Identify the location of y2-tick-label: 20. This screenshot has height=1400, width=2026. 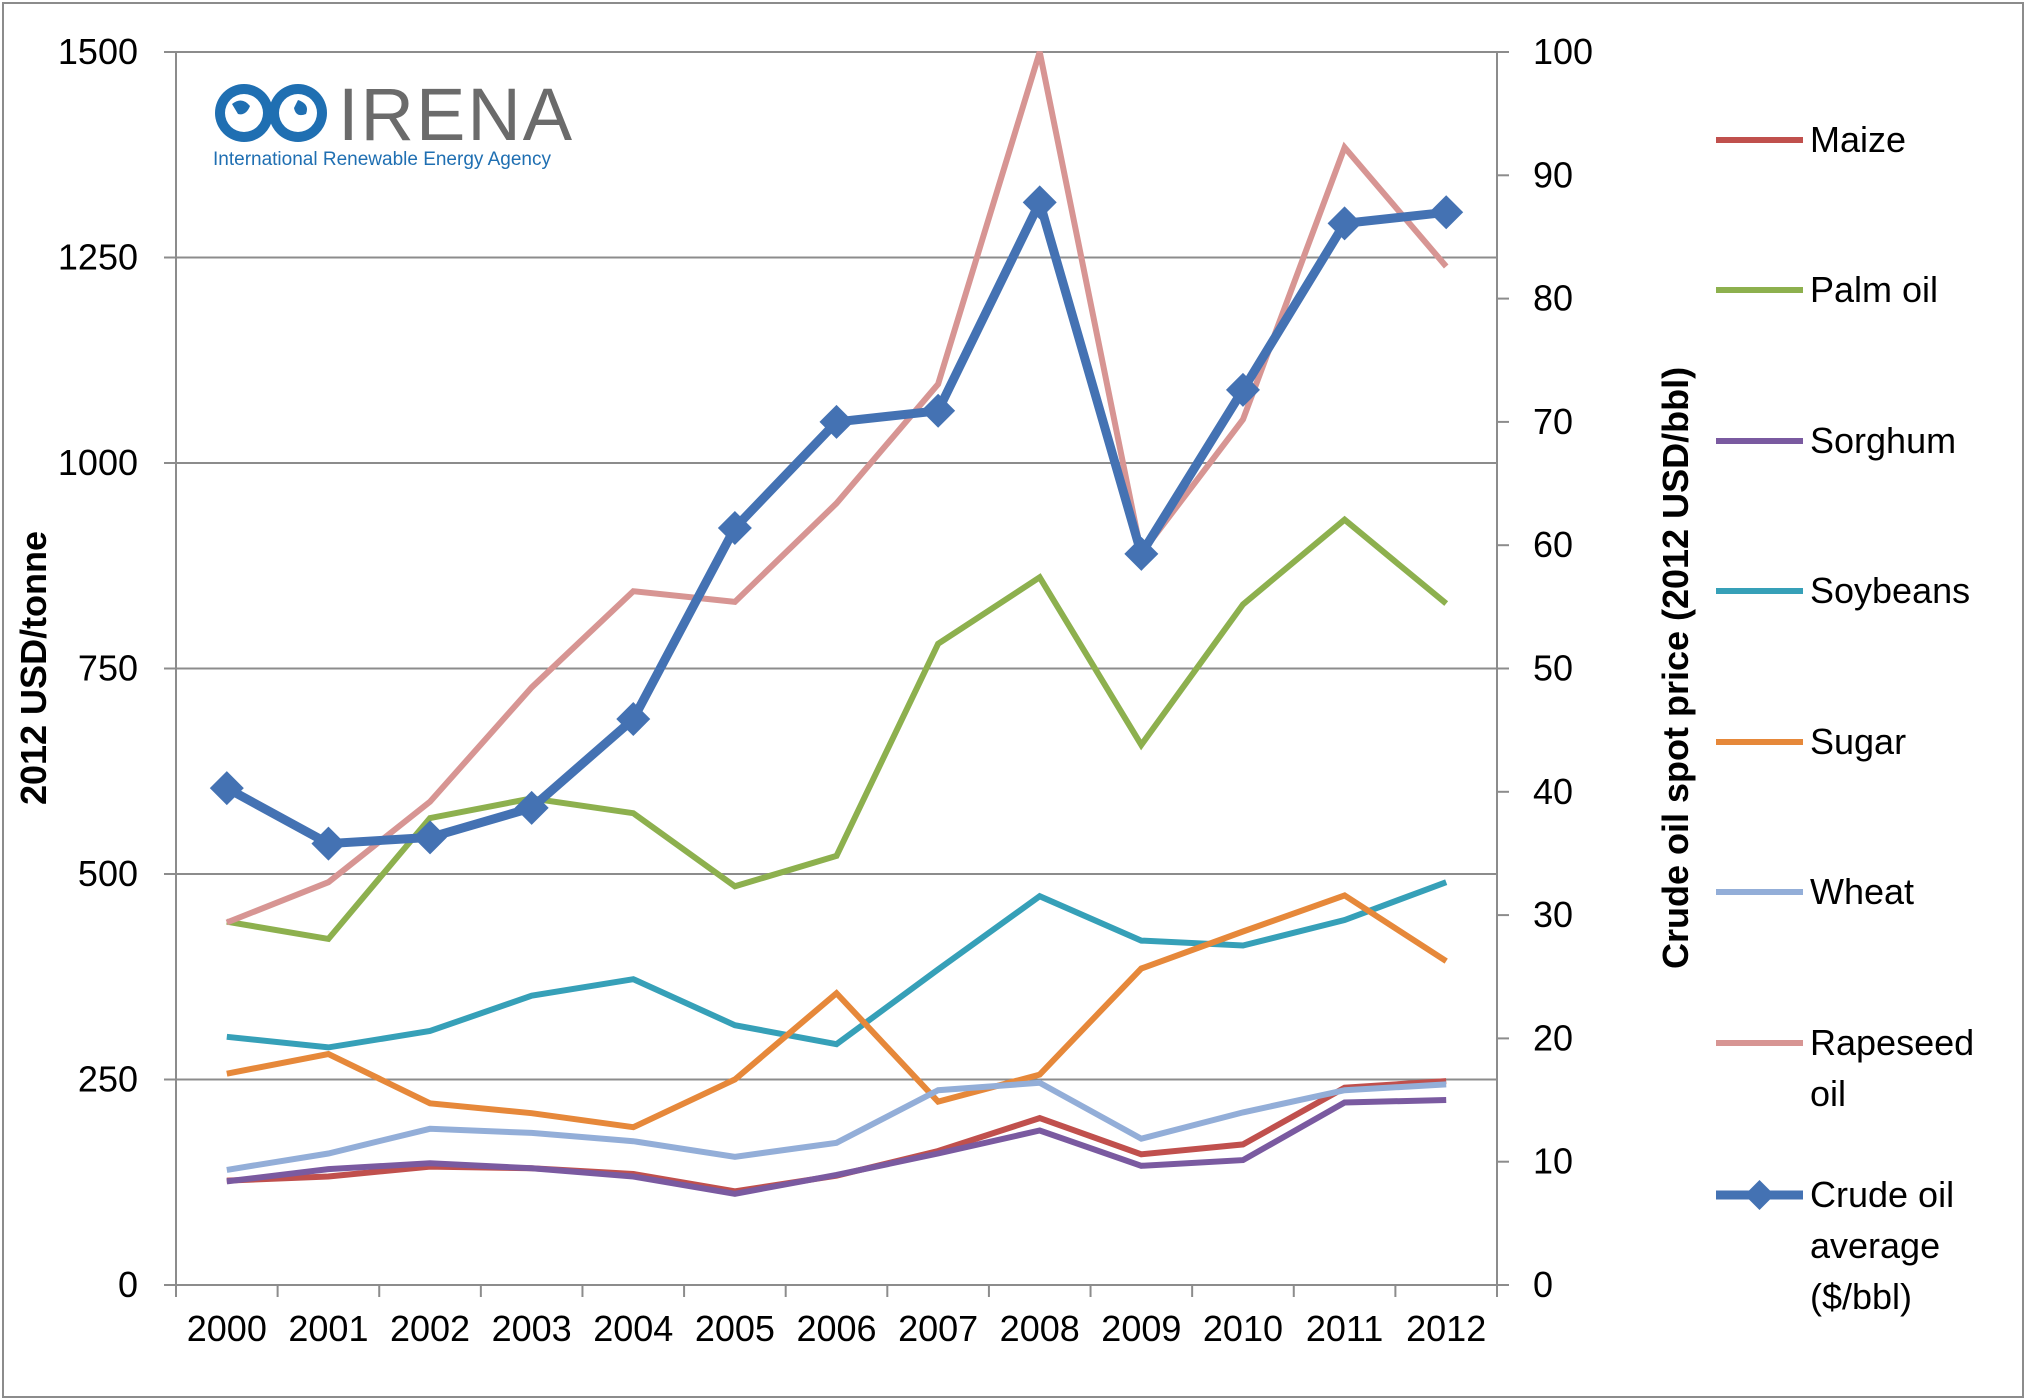
(1553, 1037).